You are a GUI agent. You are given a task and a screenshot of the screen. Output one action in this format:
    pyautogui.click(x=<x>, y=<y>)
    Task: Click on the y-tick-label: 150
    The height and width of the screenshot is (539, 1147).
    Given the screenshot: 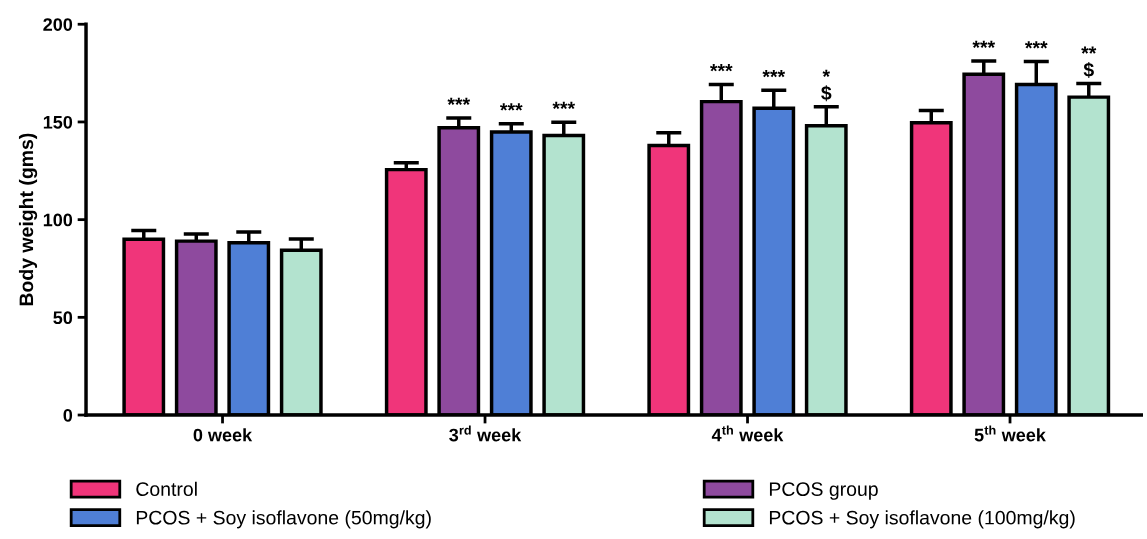 What is the action you would take?
    pyautogui.click(x=58, y=122)
    